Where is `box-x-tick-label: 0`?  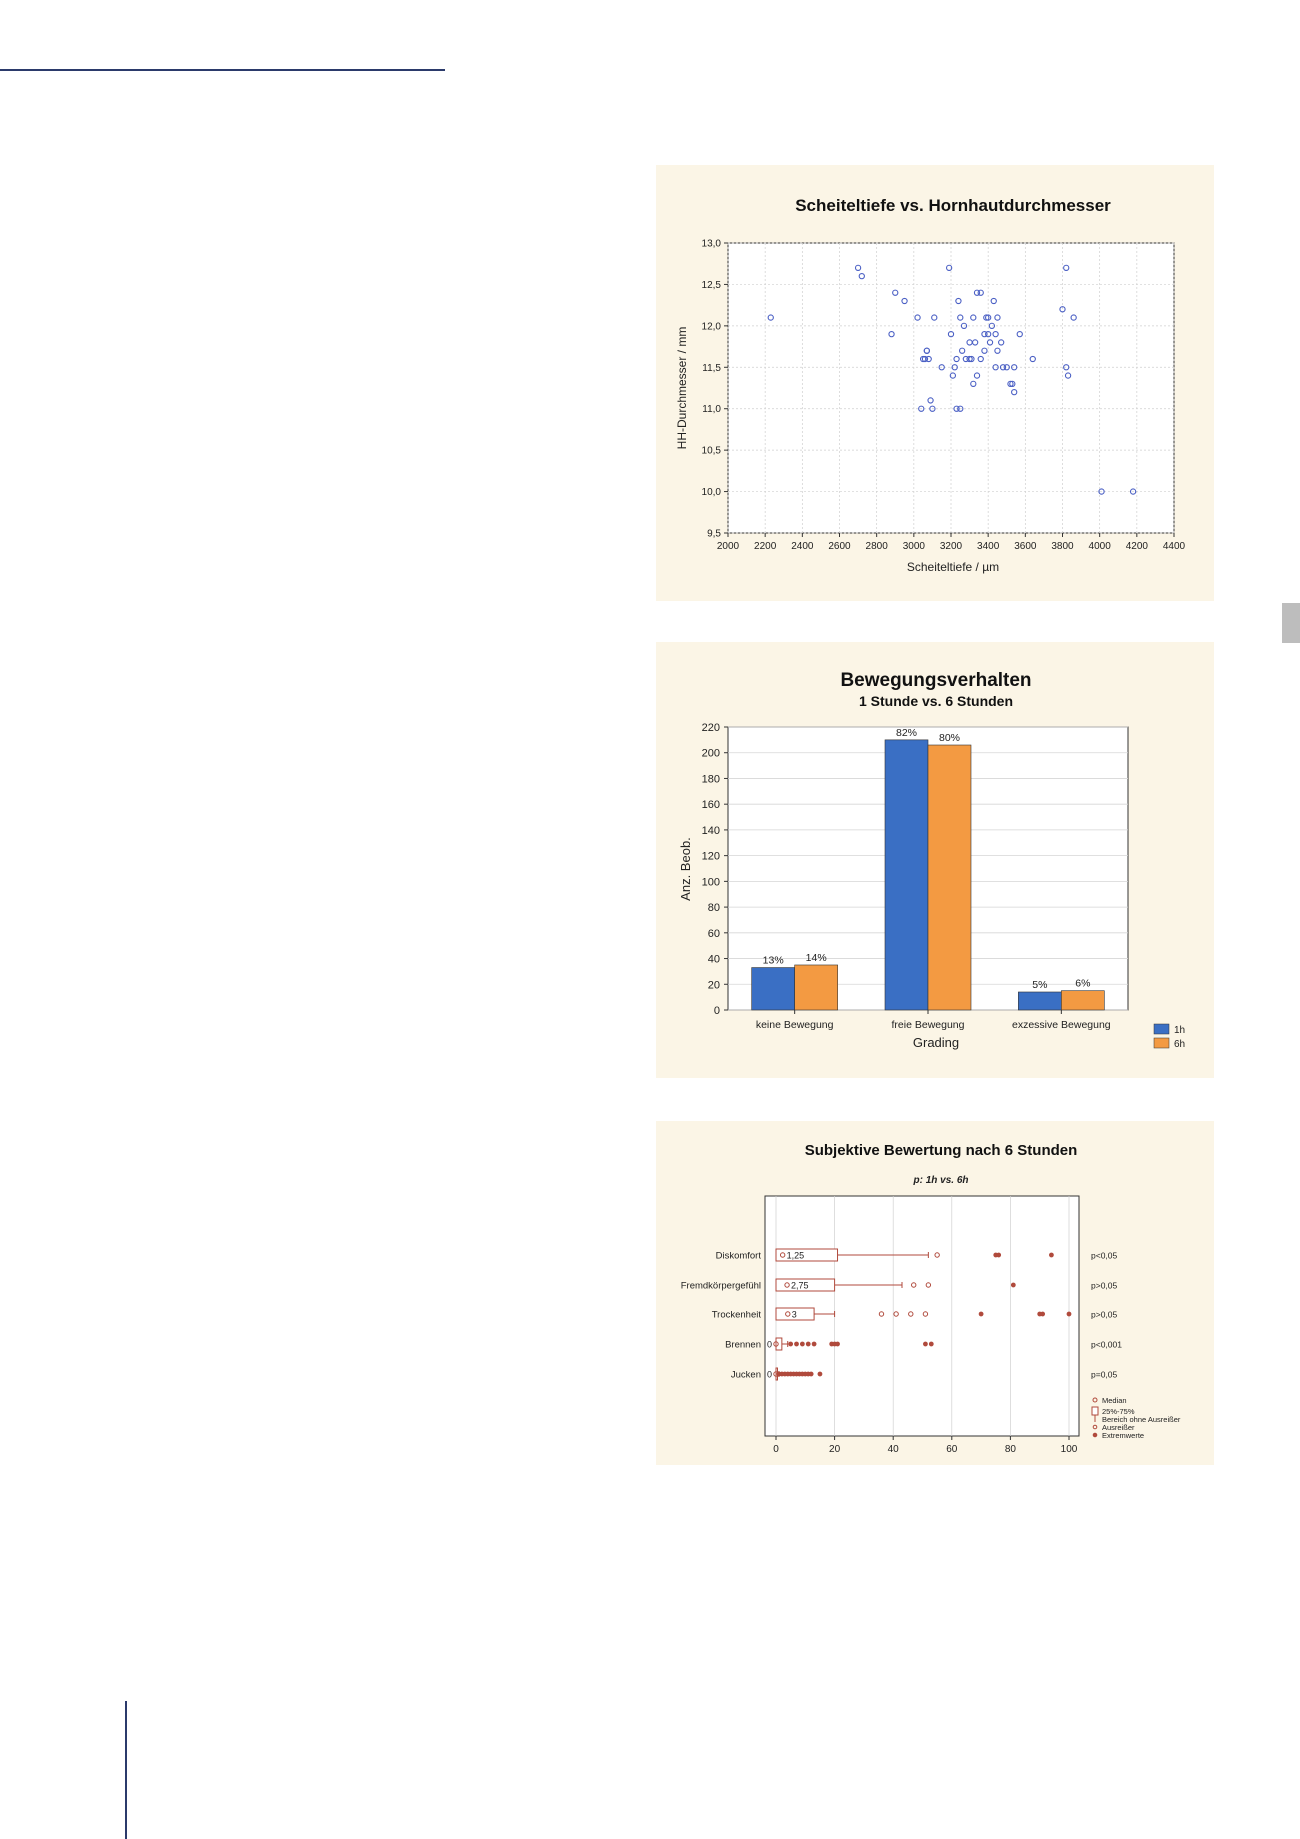 box-x-tick-label: 0 is located at coordinates (776, 1449).